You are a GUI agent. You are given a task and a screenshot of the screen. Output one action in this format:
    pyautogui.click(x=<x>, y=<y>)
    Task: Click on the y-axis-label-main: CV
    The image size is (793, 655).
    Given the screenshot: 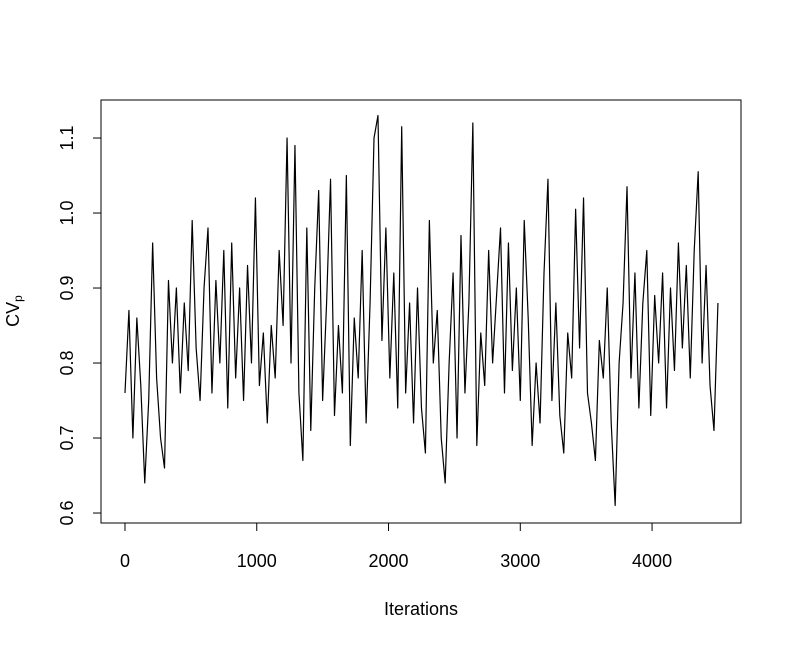 What is the action you would take?
    pyautogui.click(x=13, y=314)
    